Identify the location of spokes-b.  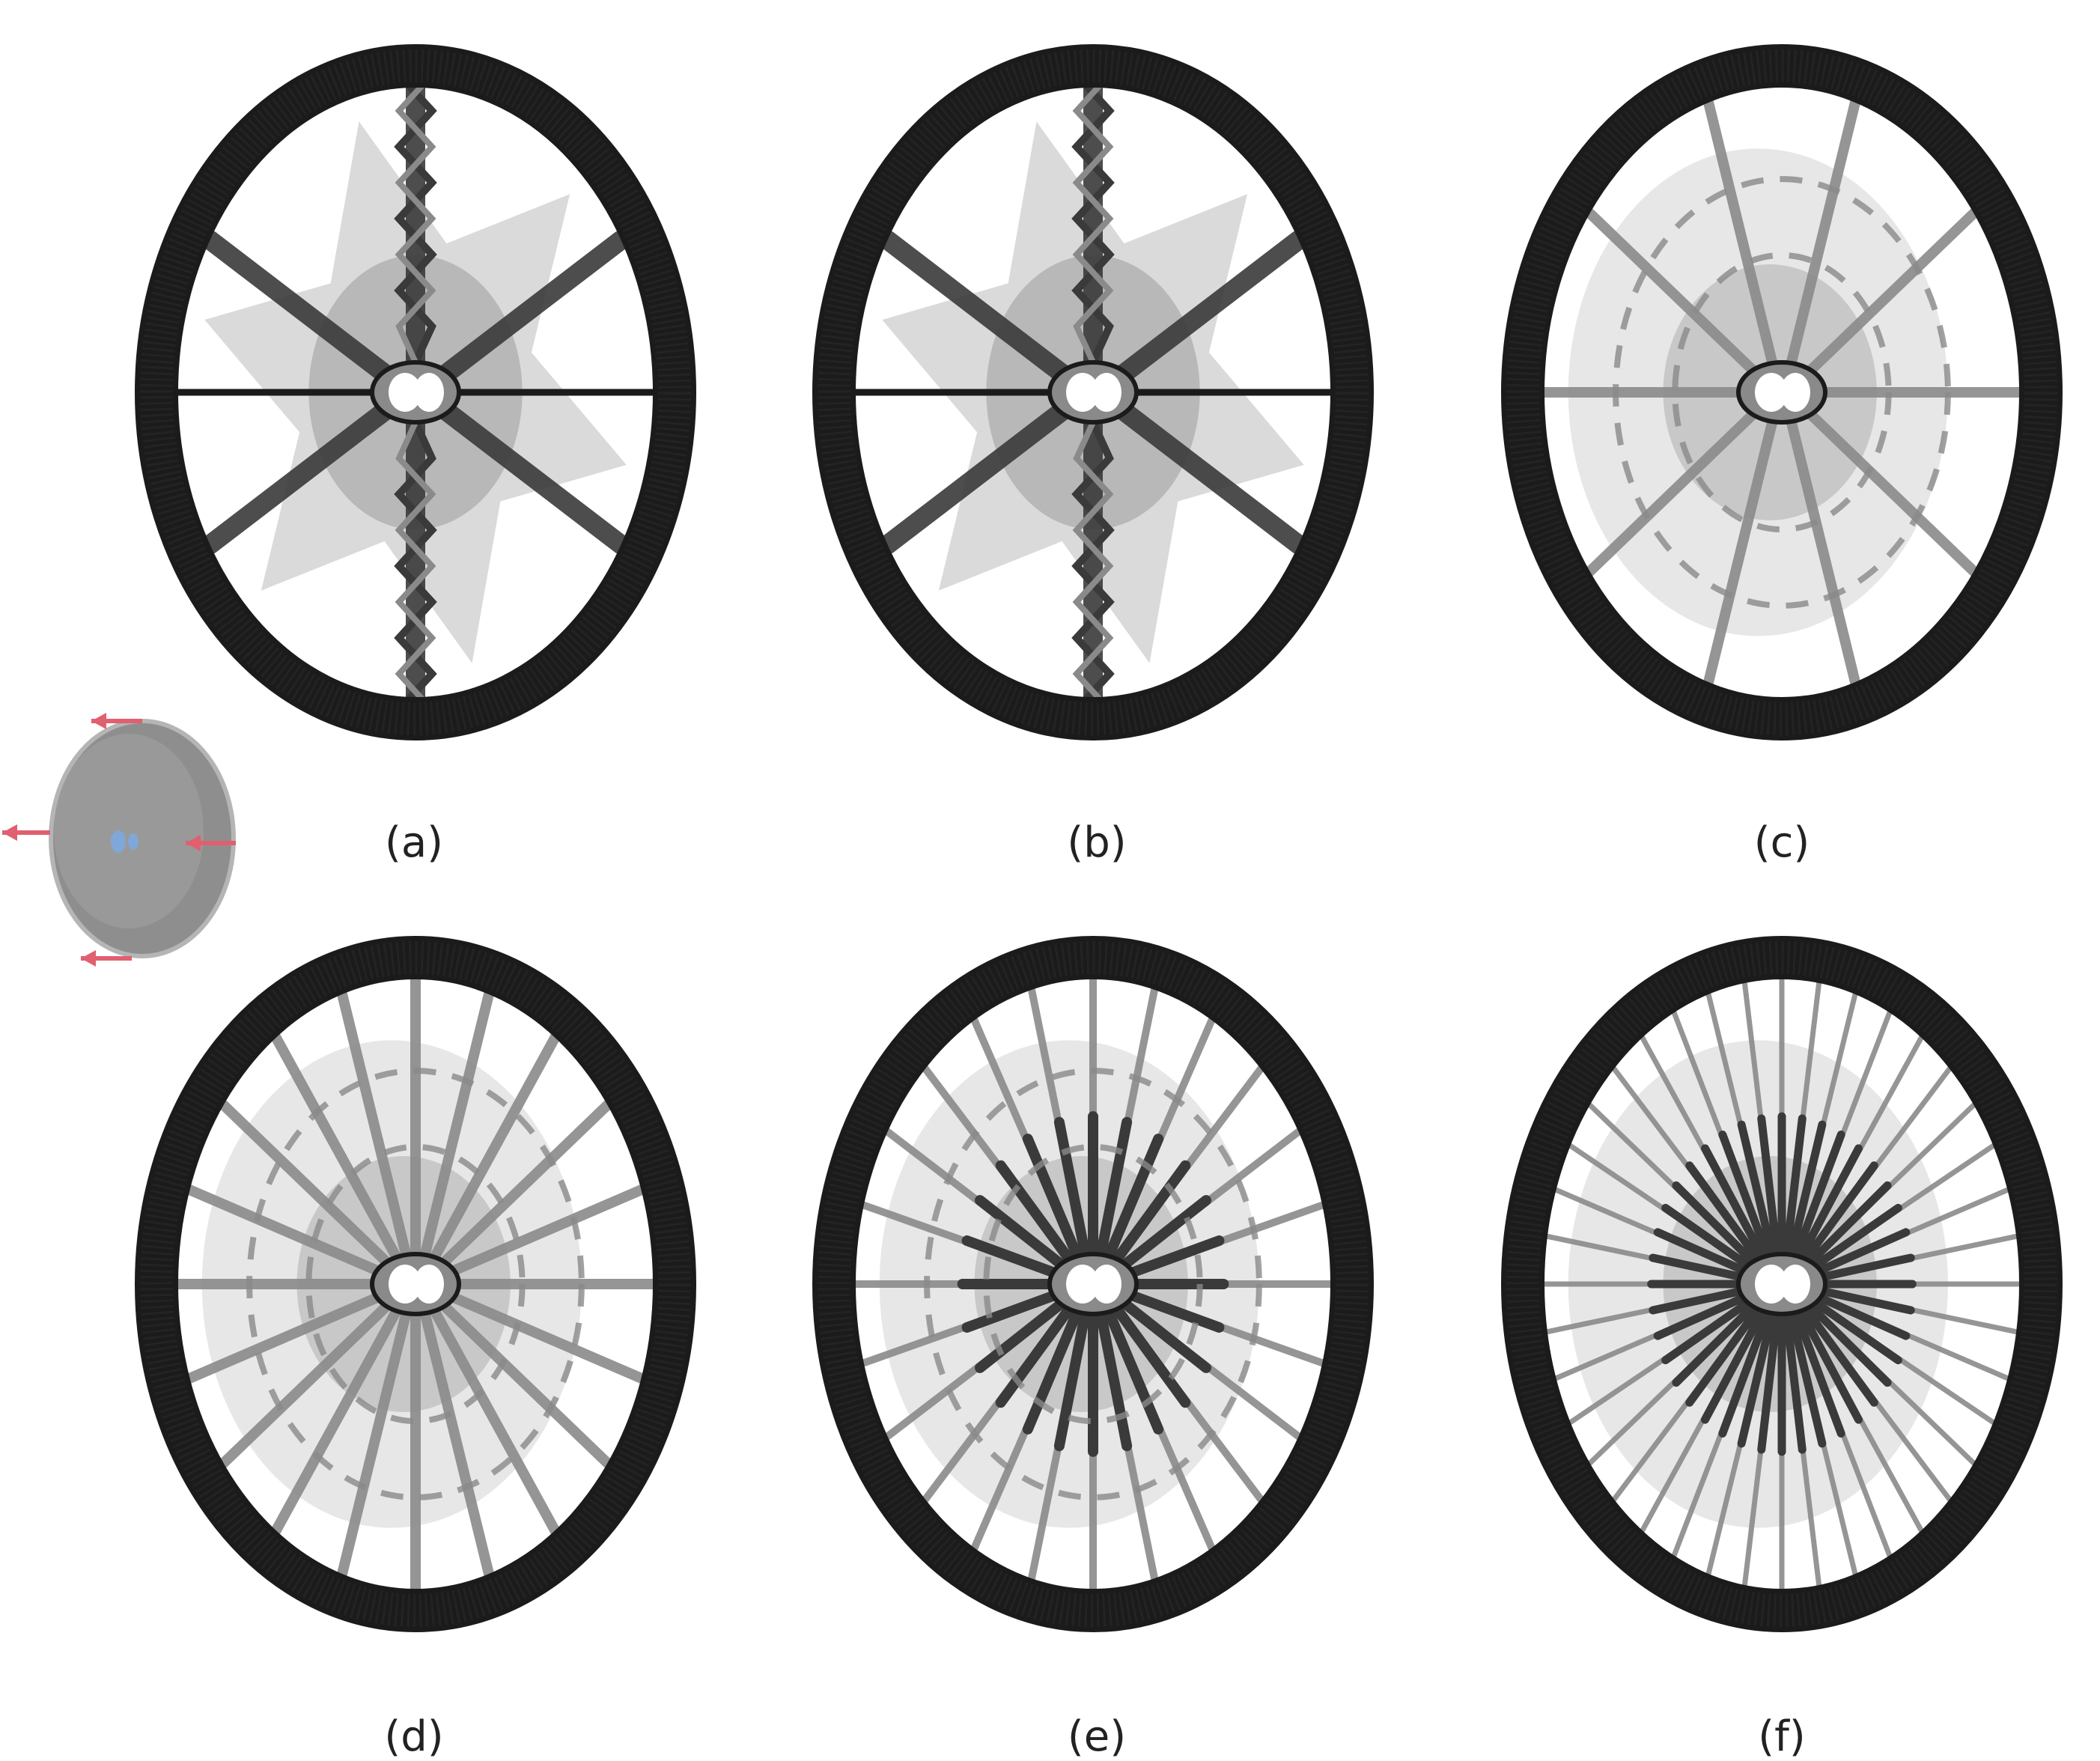
(1093, 392).